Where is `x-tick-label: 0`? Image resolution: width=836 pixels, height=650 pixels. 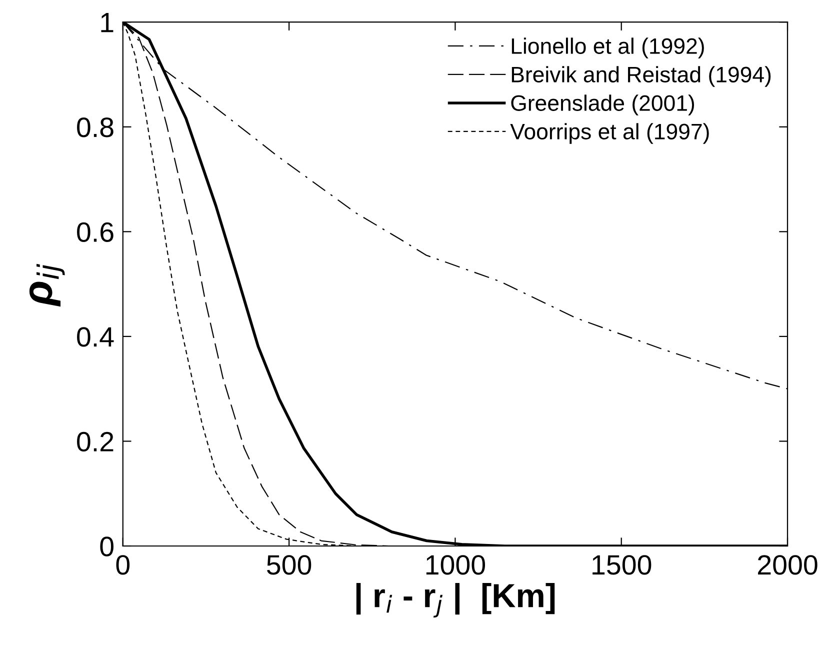 x-tick-label: 0 is located at coordinates (123, 565).